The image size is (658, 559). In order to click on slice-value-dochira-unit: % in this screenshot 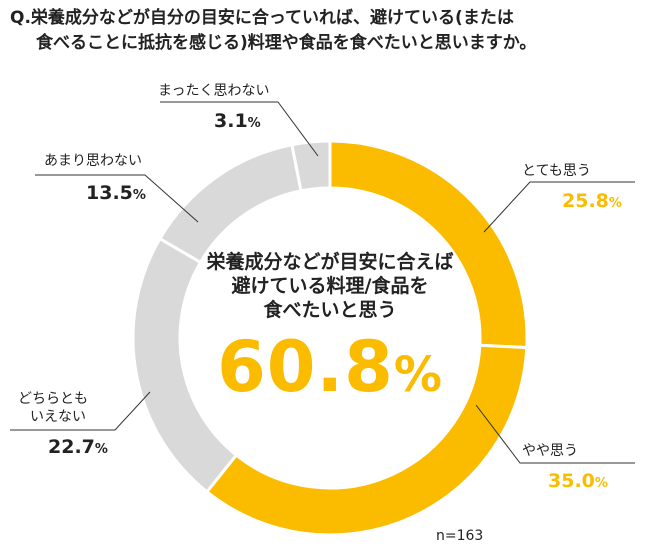, I will do `click(101, 449)`.